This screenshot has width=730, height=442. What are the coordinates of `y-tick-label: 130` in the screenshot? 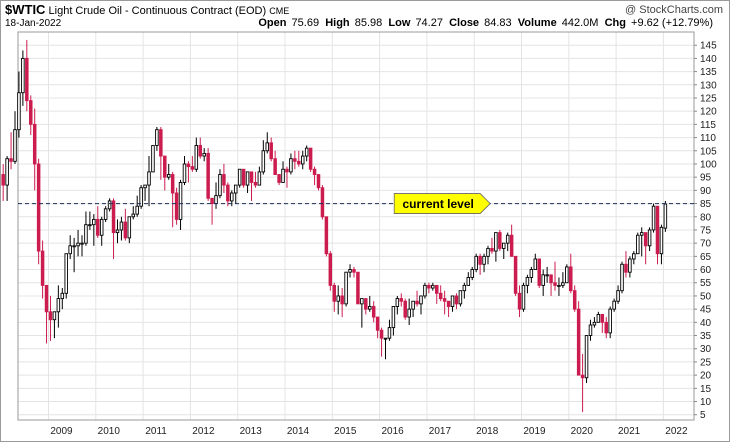 It's located at (708, 85).